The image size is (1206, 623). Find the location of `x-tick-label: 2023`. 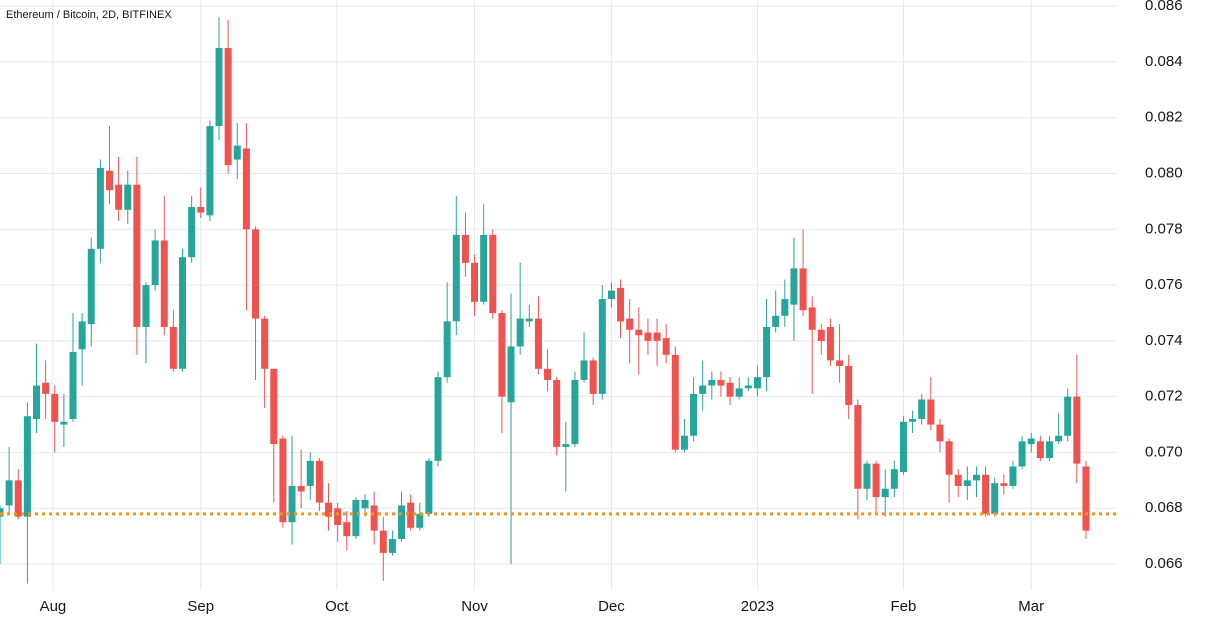

x-tick-label: 2023 is located at coordinates (757, 606).